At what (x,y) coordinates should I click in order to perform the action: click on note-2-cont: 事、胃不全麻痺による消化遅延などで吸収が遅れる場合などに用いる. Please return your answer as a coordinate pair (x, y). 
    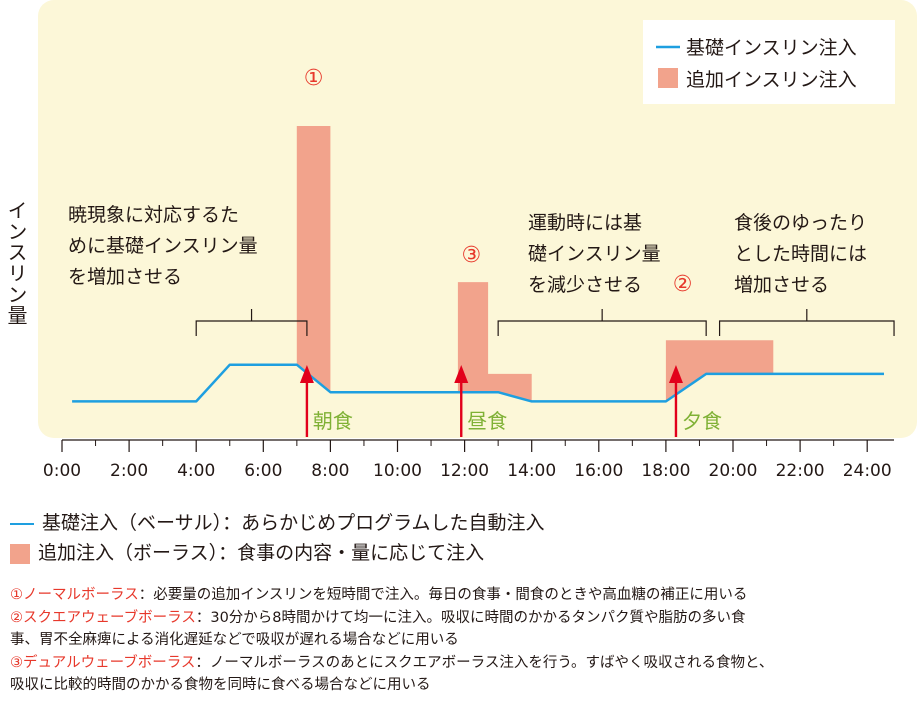
    Looking at the image, I should click on (462, 640).